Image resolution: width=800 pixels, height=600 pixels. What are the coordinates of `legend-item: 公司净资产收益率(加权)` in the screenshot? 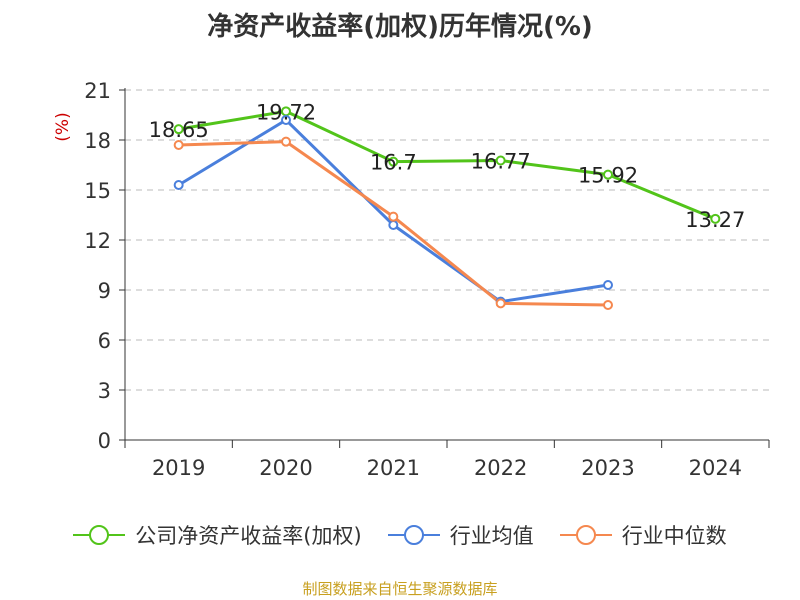 It's located at (217, 535).